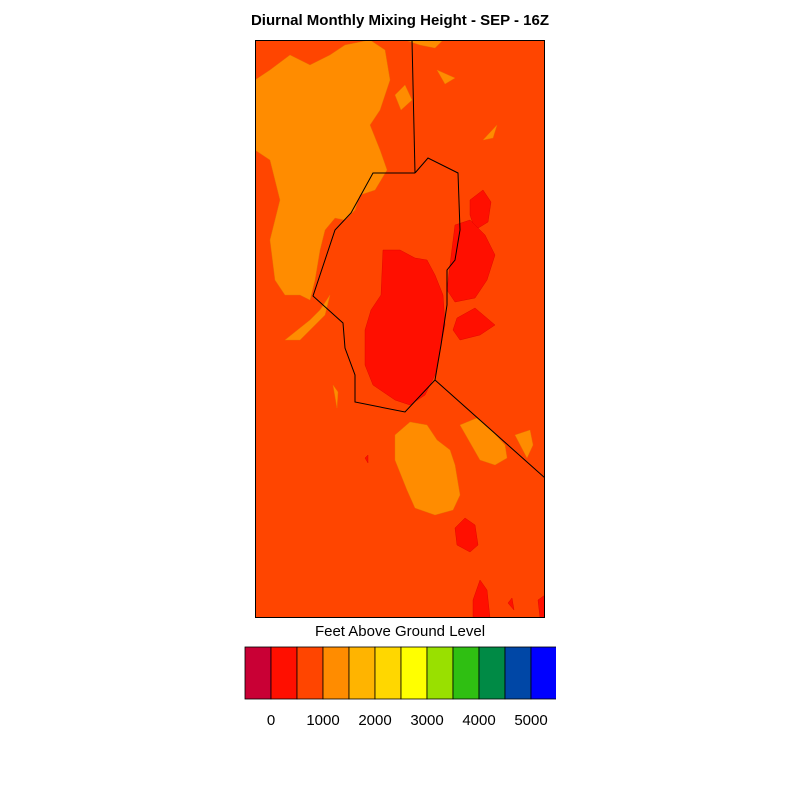  What do you see at coordinates (413, 107) in the screenshot?
I see `boundary-vertical-line` at bounding box center [413, 107].